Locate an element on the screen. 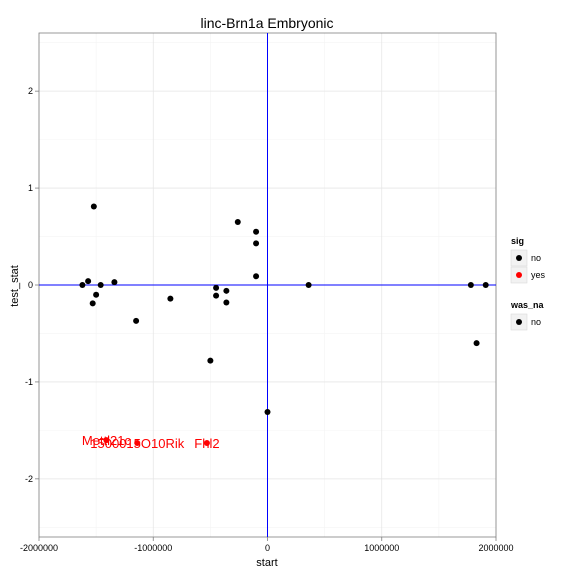 The height and width of the screenshot is (581, 576). legend-title: sig is located at coordinates (517, 241).